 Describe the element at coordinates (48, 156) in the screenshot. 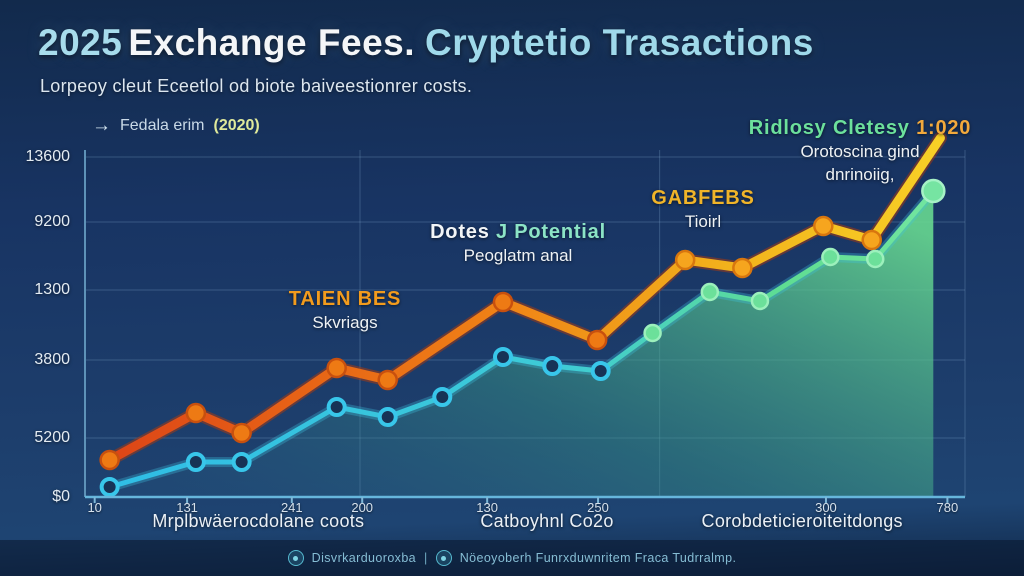

I see `y-tick-label: 13600` at that location.